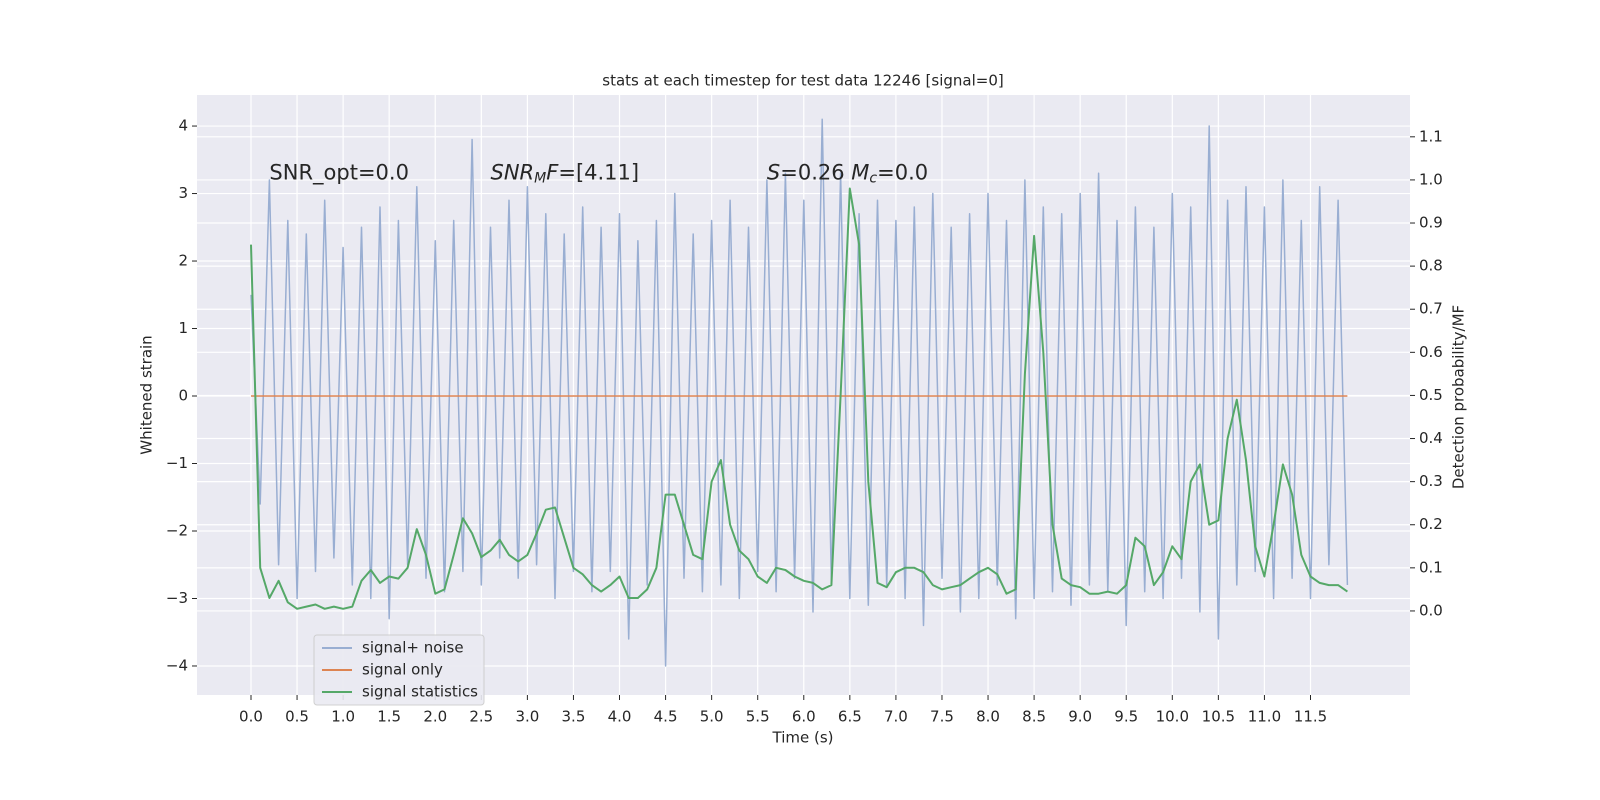  What do you see at coordinates (1172, 717) in the screenshot?
I see `x-tick-label: 10.0` at bounding box center [1172, 717].